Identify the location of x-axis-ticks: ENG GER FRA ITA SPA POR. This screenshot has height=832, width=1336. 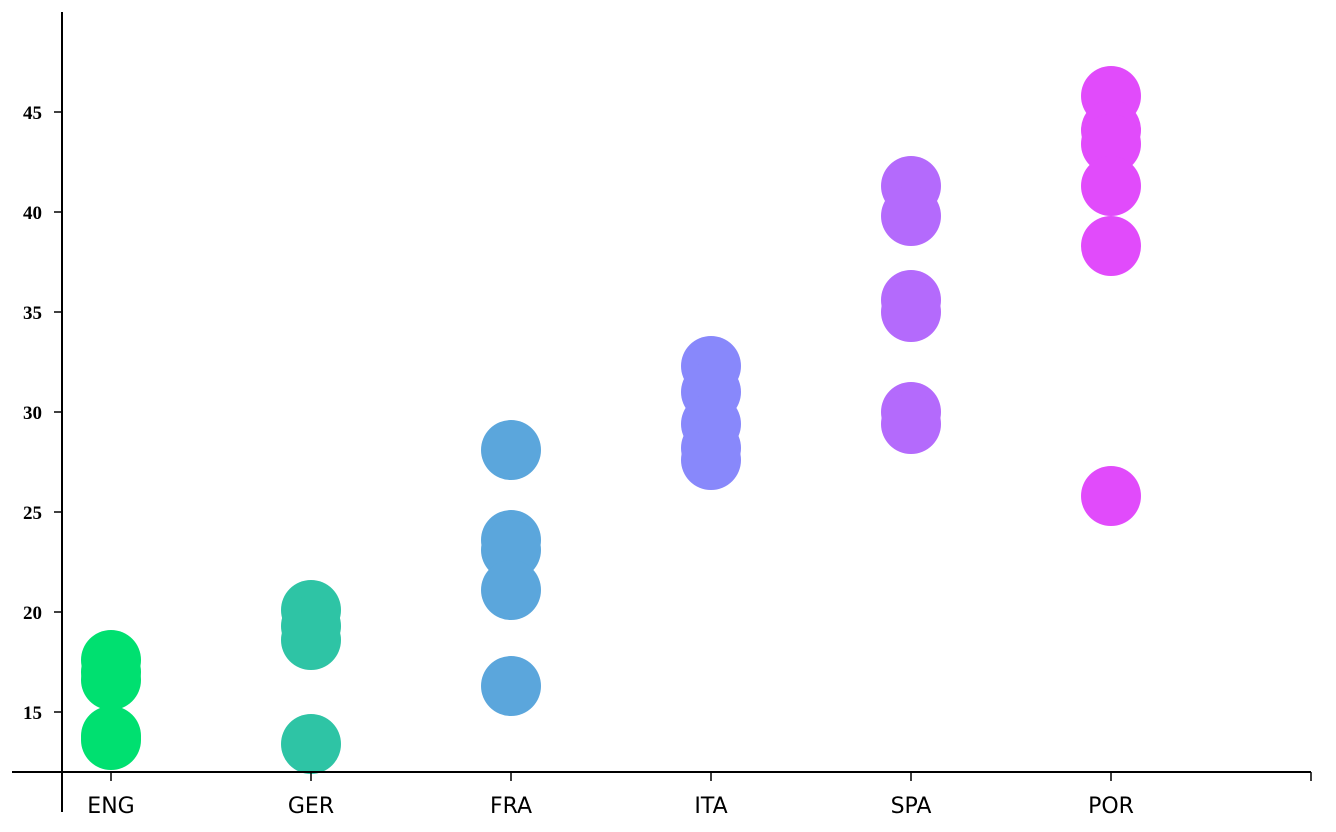
(699, 795).